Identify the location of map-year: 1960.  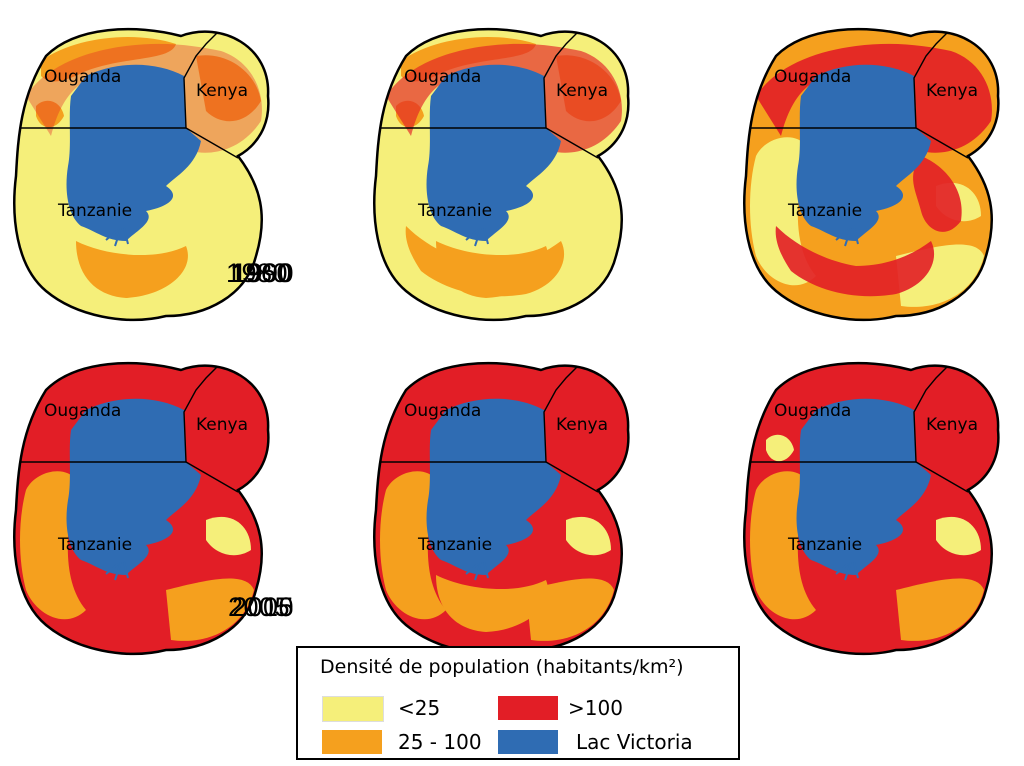
(261, 273).